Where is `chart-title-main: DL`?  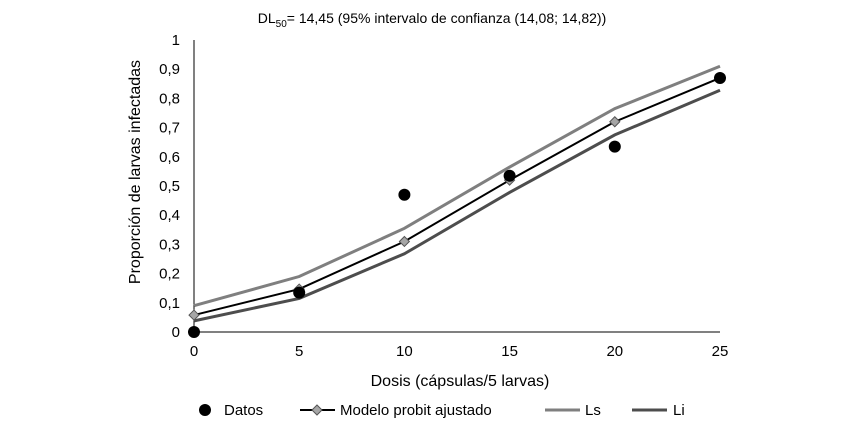
chart-title-main: DL is located at coordinates (267, 18).